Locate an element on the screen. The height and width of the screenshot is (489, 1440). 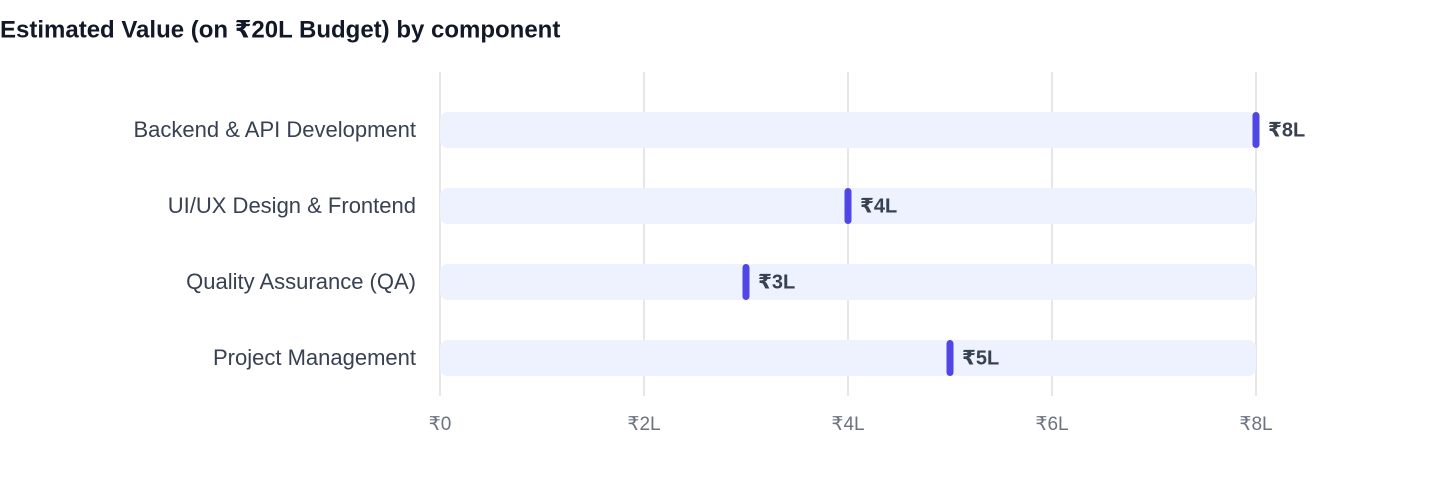
value-label: ₹8L is located at coordinates (1286, 130).